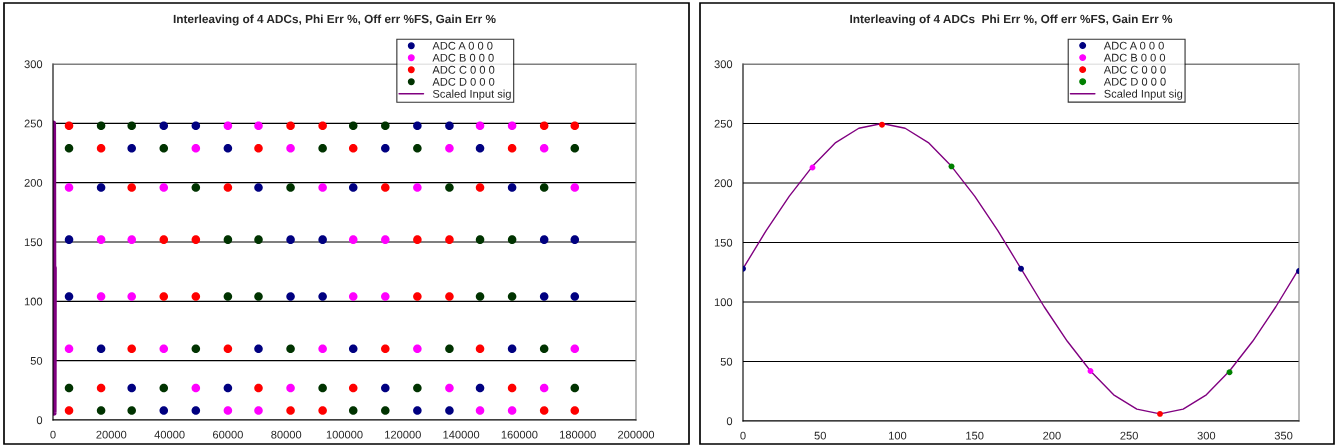 The width and height of the screenshot is (1338, 447). I want to click on x-tick-label: 250, so click(1129, 435).